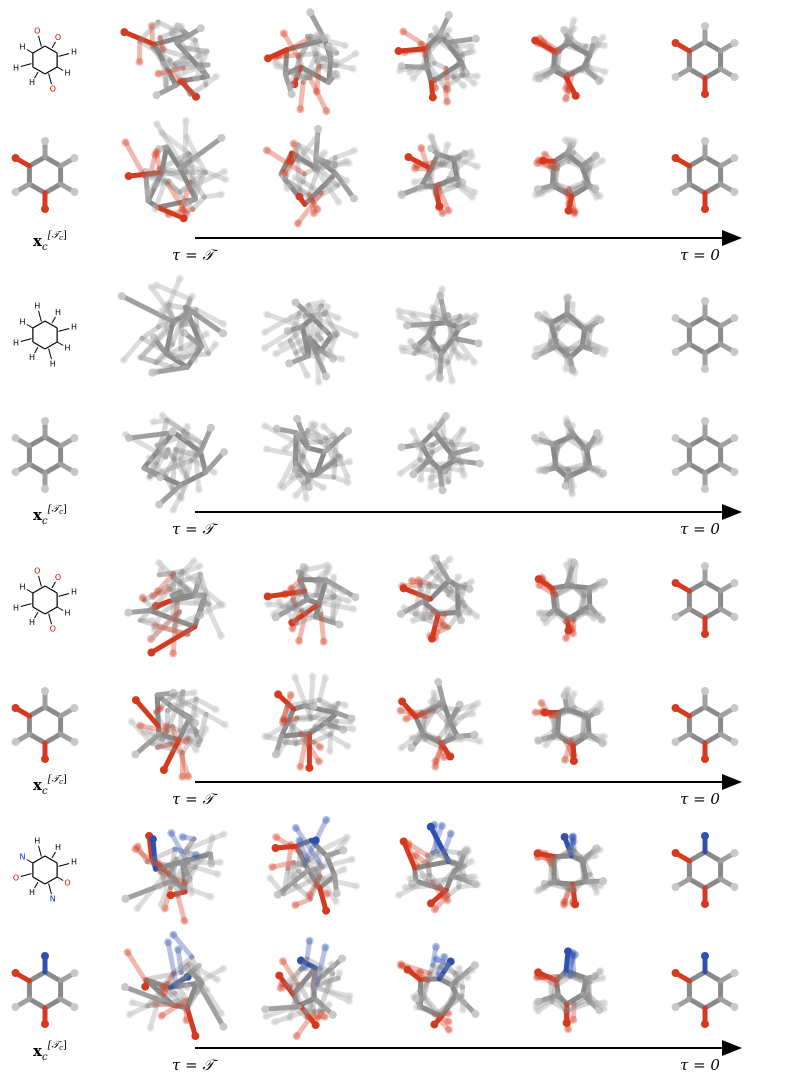 The image size is (789, 1079). I want to click on label-sup-sub: c, so click(61, 238).